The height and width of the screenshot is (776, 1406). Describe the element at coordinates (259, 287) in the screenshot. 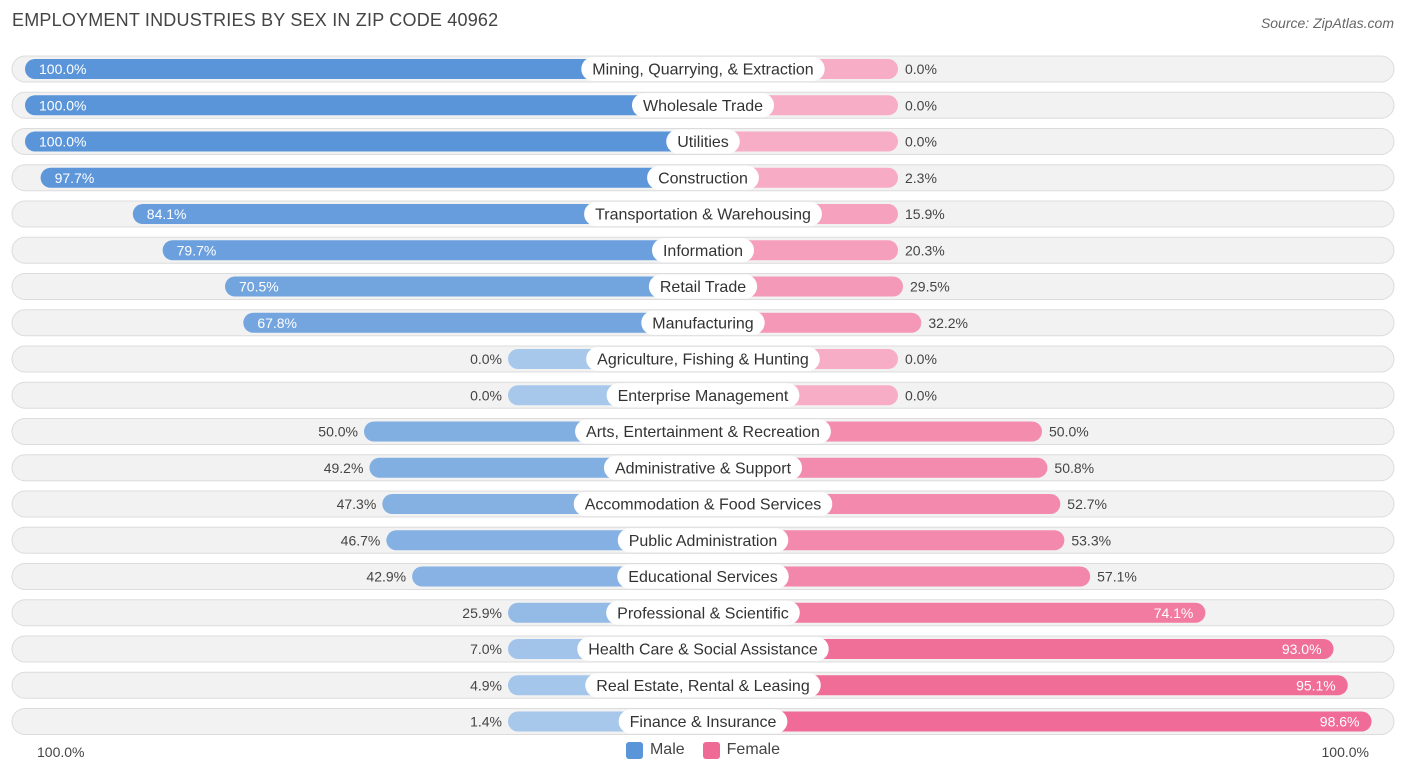

I see `value-label-male: 70.5%` at that location.